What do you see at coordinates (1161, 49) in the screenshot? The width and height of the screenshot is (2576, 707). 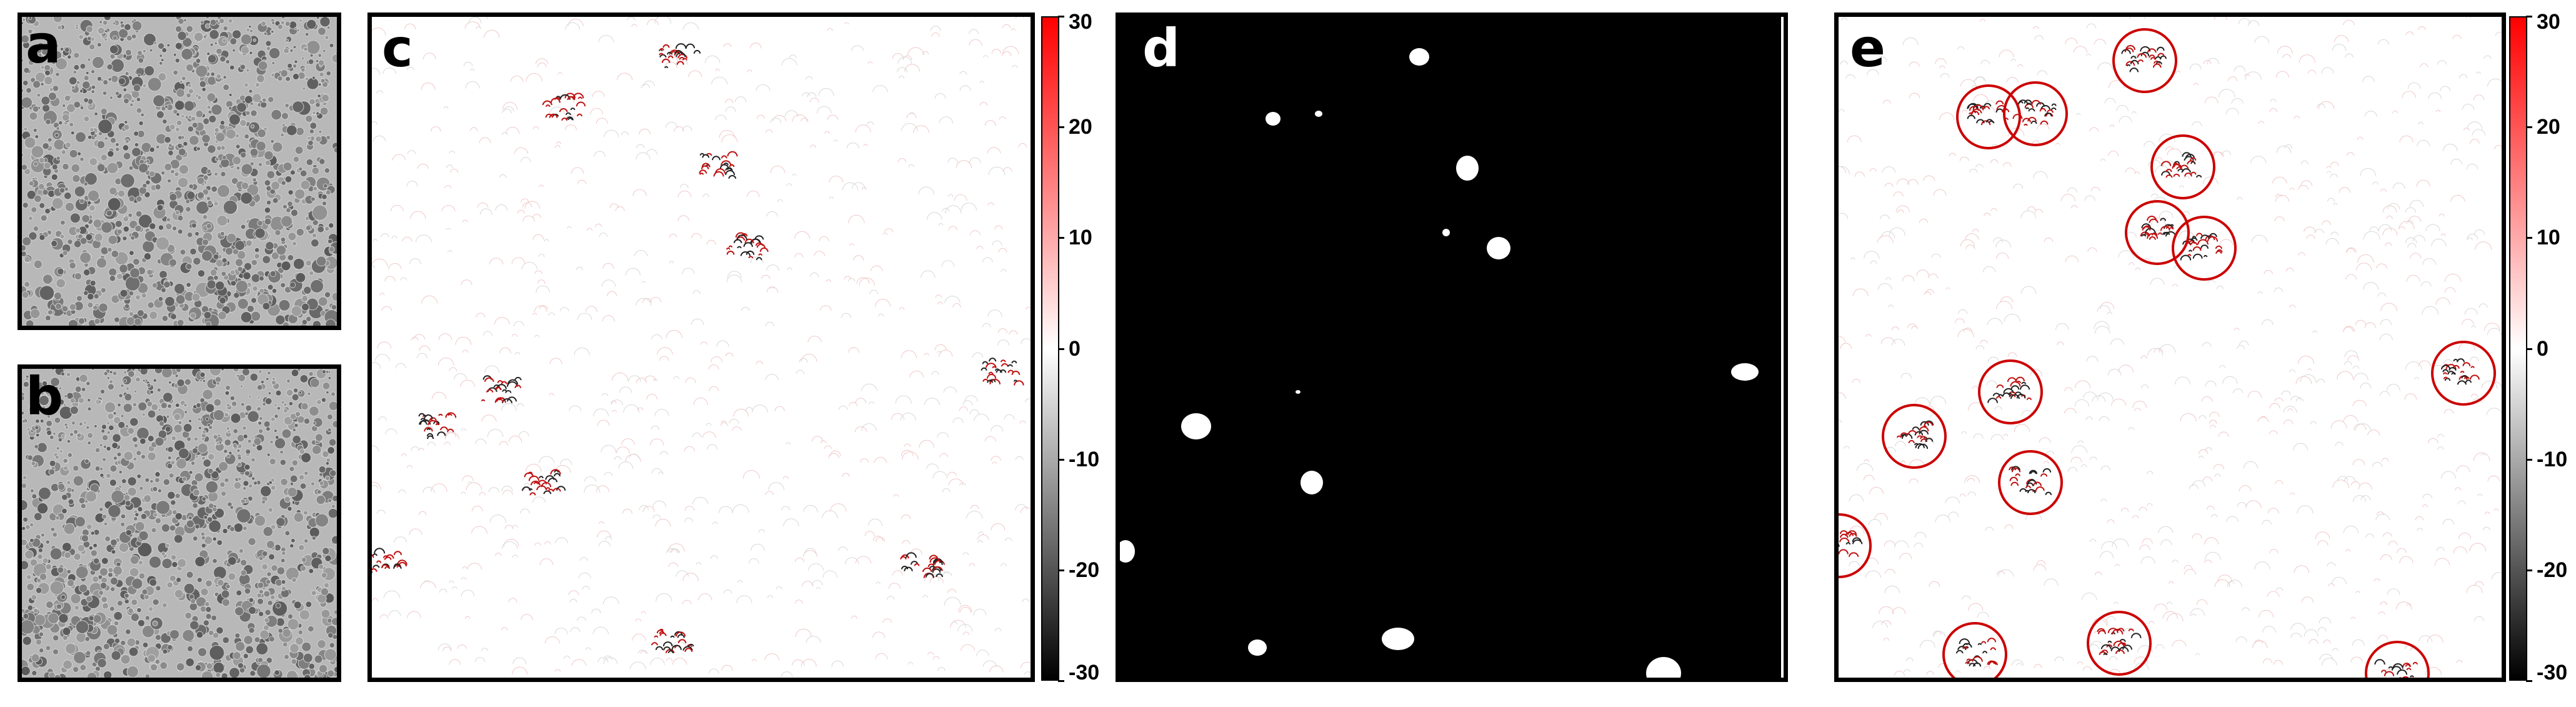 I see `panel-d-label: d` at bounding box center [1161, 49].